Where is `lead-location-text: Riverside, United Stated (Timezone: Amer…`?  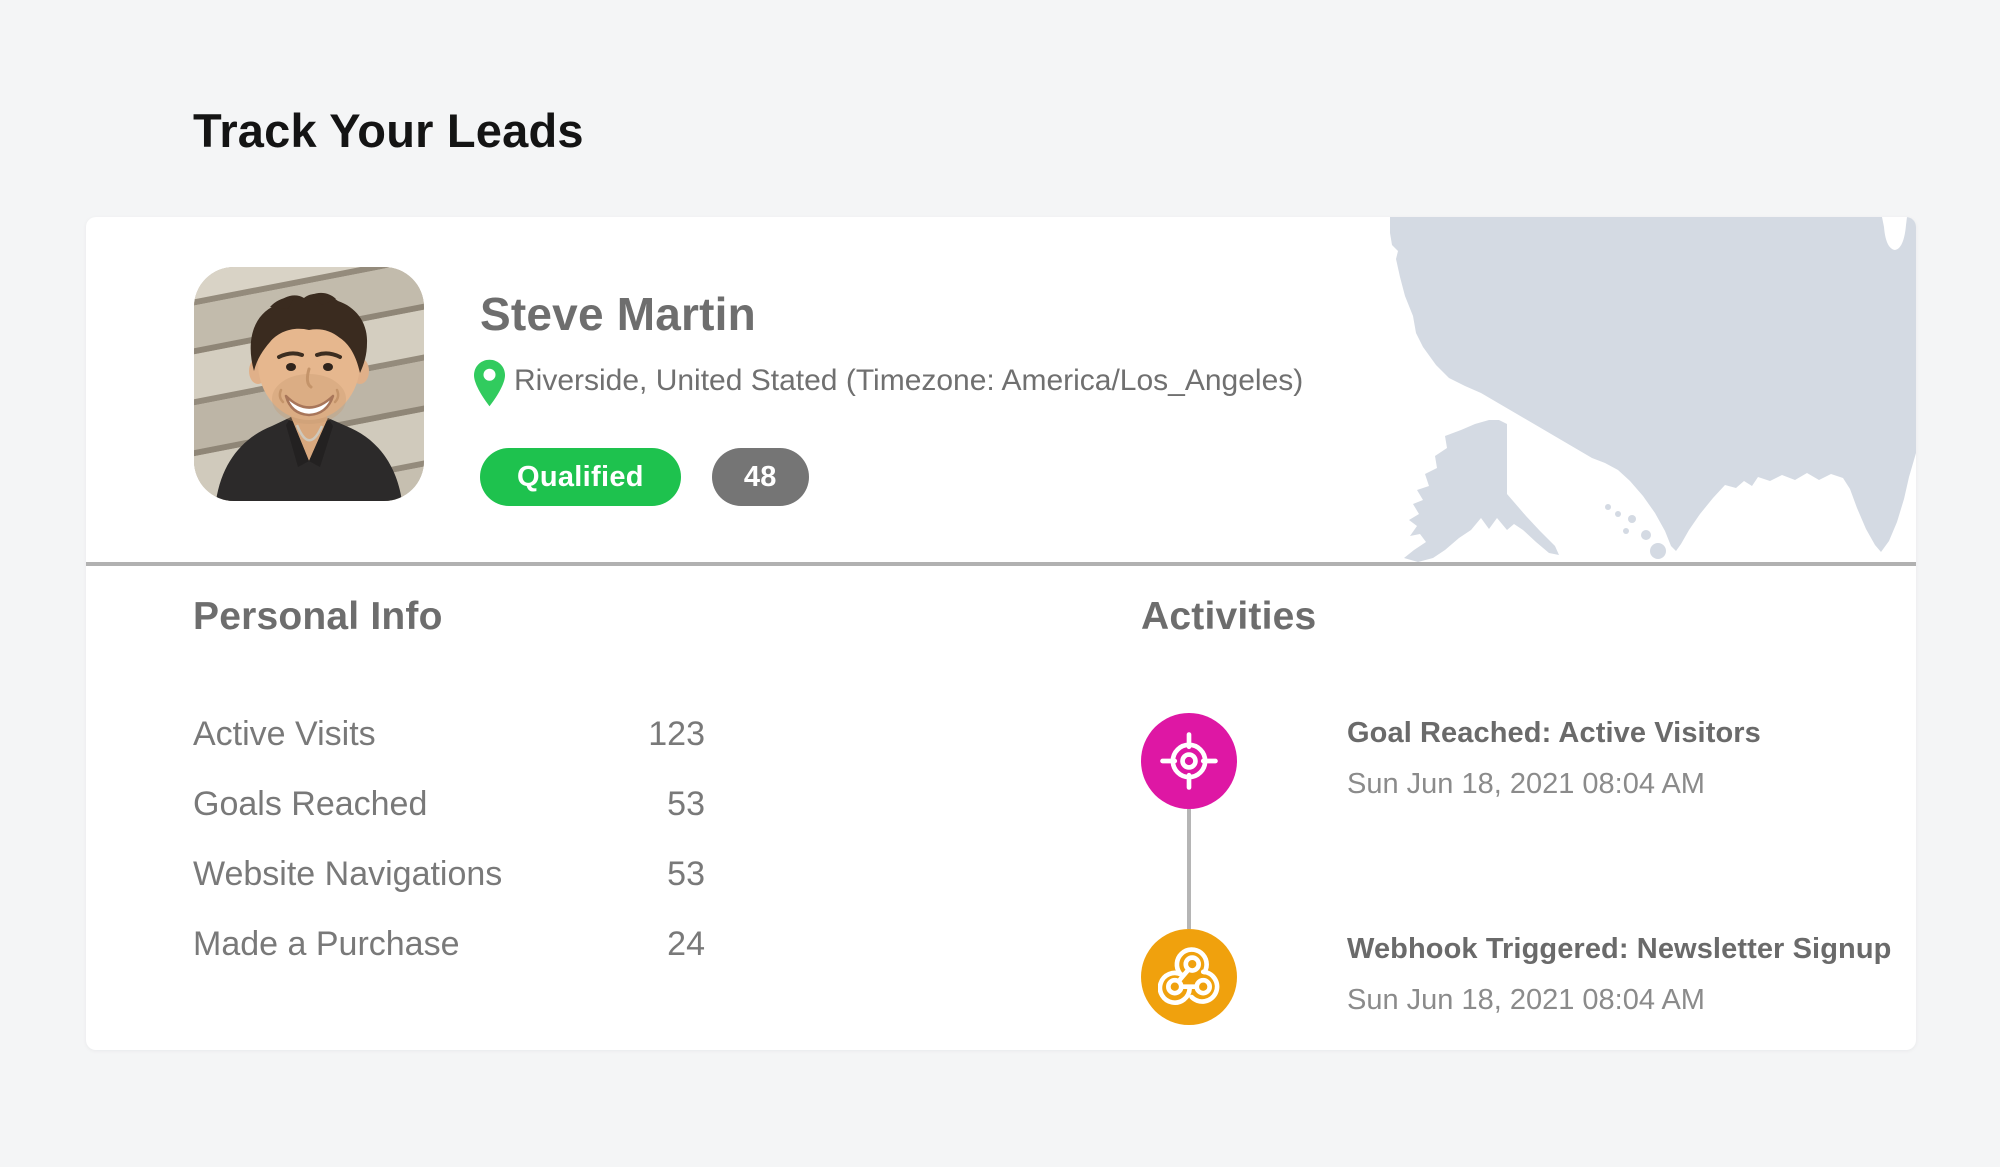
lead-location-text: Riverside, United Stated (Timezone: Amer… is located at coordinates (909, 380).